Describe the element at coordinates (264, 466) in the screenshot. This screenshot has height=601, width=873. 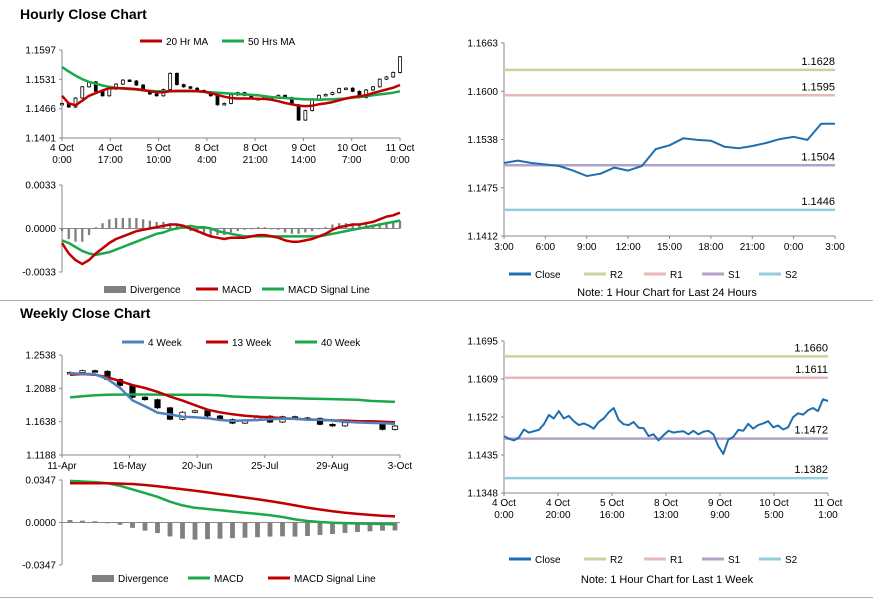
I see `weekly-price-xtick-label: 25-Jul` at that location.